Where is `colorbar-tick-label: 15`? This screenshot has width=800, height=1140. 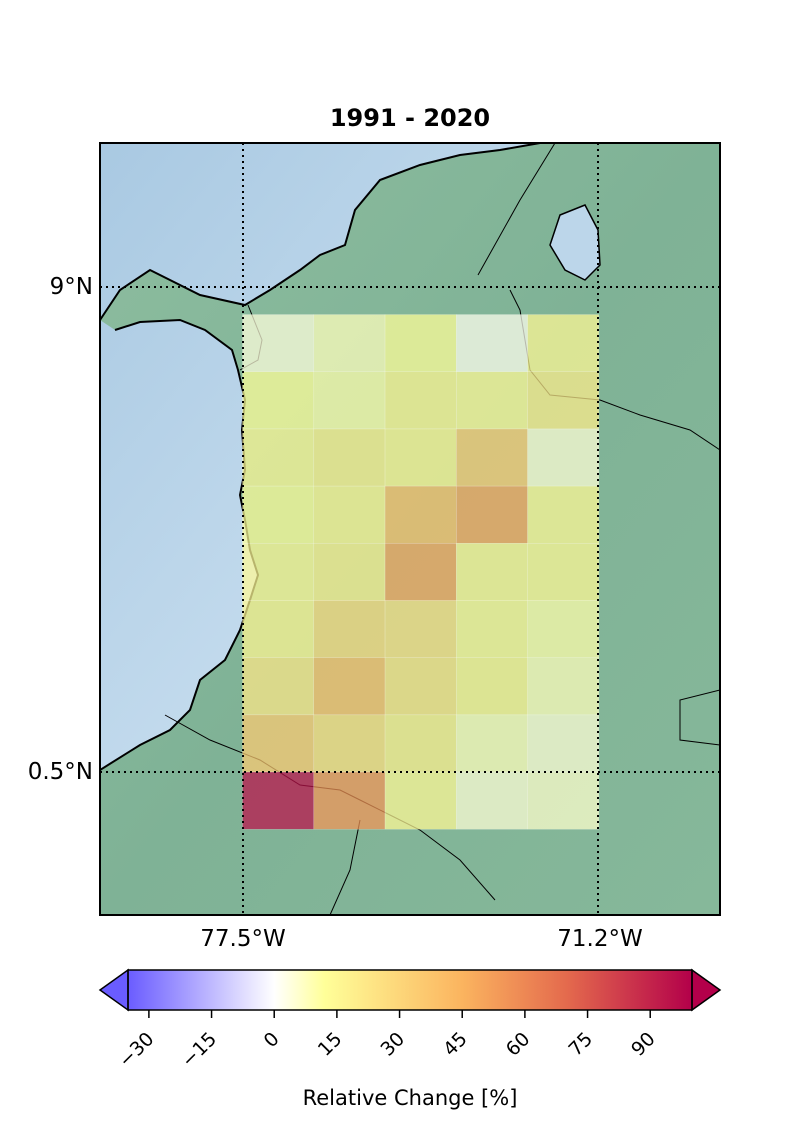
colorbar-tick-label: 15 is located at coordinates (330, 1044).